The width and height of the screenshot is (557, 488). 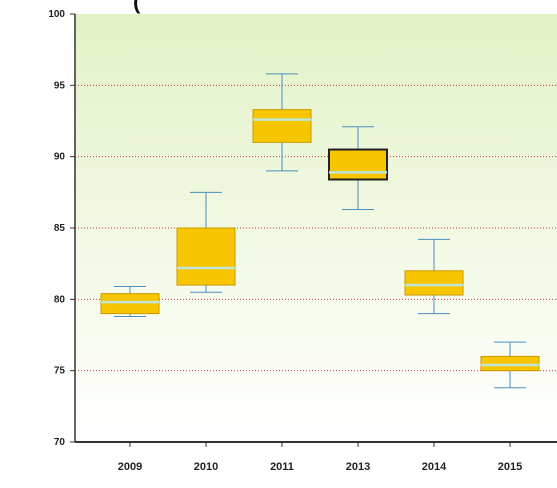 What do you see at coordinates (60, 228) in the screenshot?
I see `y-tick-label: 85` at bounding box center [60, 228].